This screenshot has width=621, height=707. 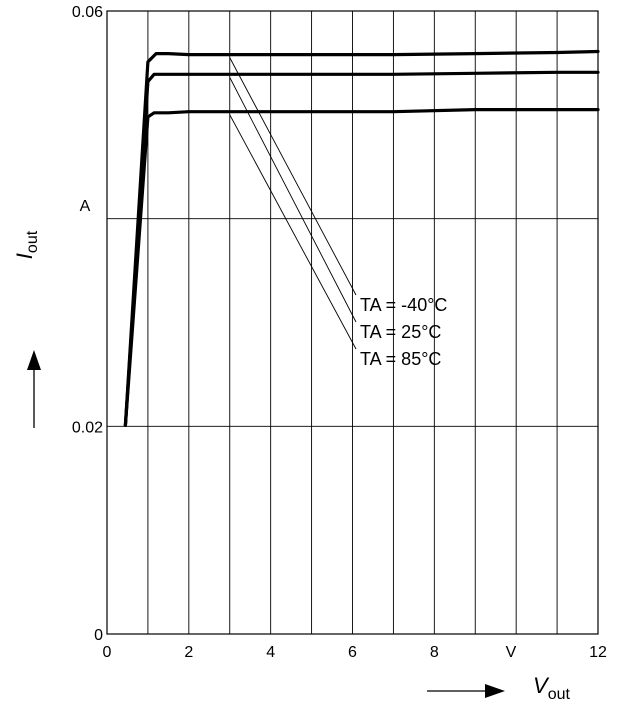 I want to click on svg-text: Iout, so click(x=26, y=244).